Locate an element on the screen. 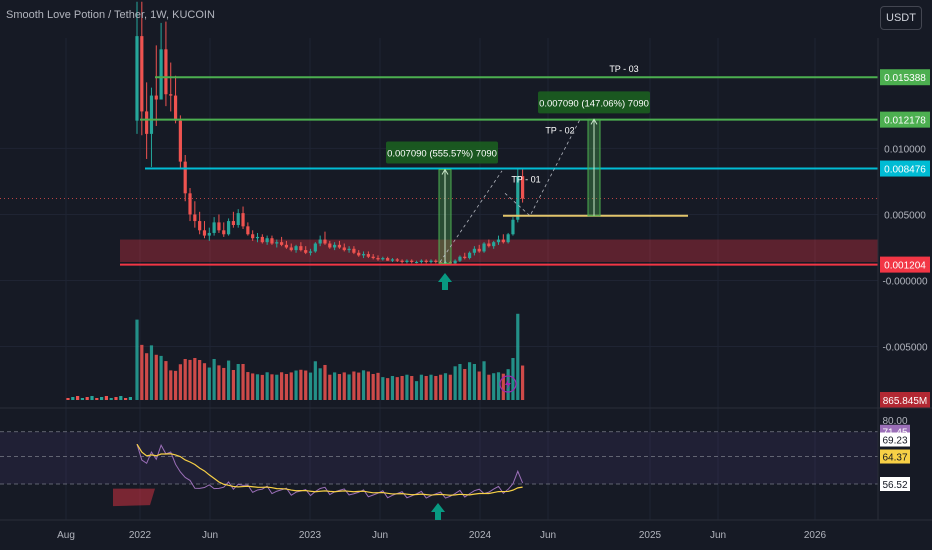 This screenshot has height=550, width=932. rsi-band is located at coordinates (439, 458).